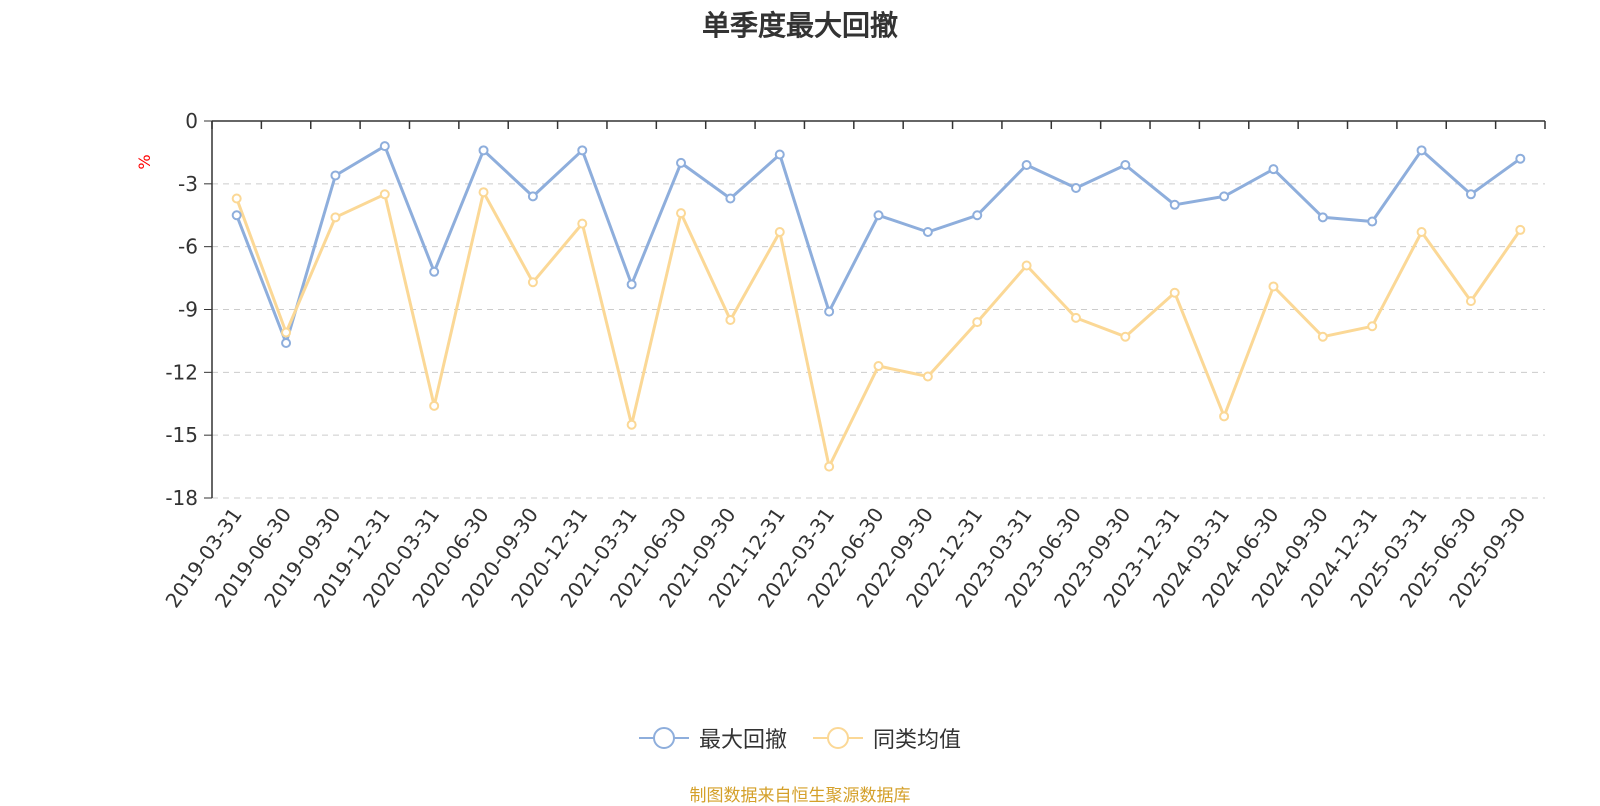 This screenshot has width=1600, height=806. I want to click on y-tick-label: -9, so click(188, 310).